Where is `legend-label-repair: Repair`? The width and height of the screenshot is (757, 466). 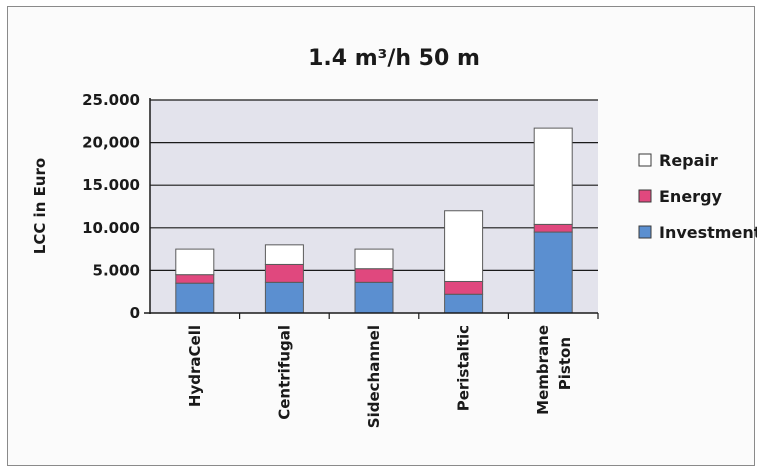 legend-label-repair: Repair is located at coordinates (688, 160).